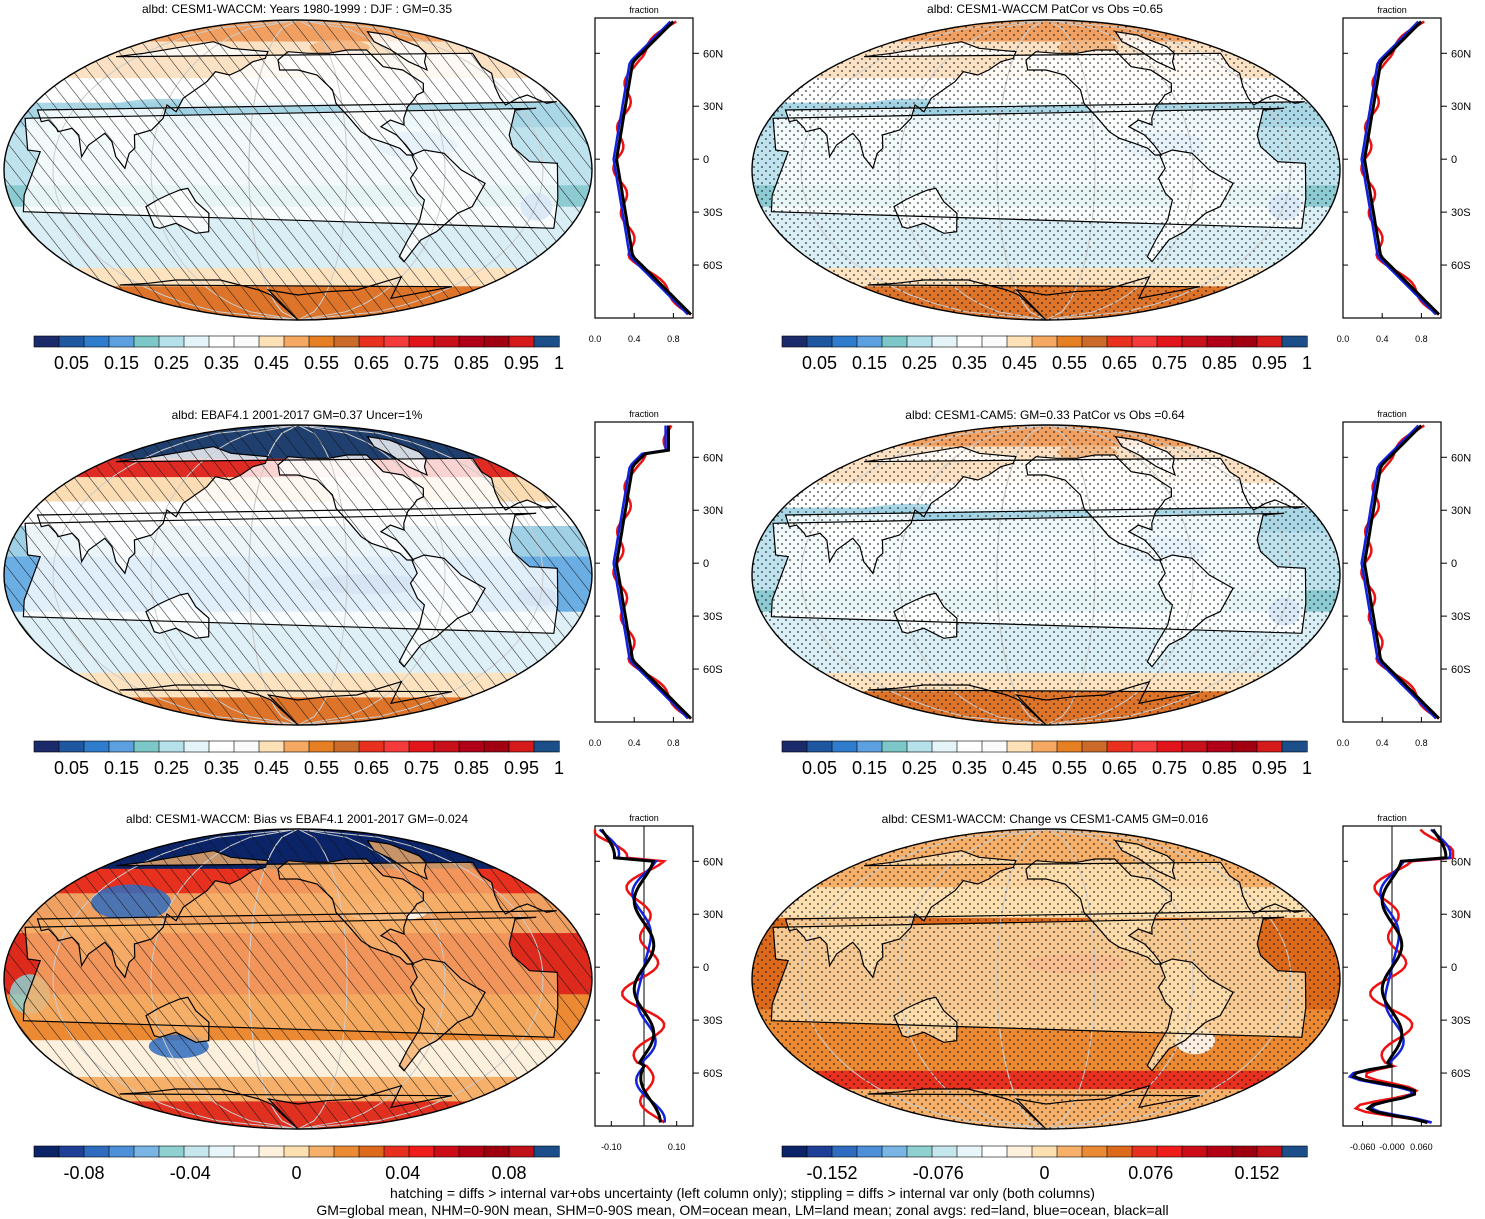 The image size is (1485, 1219). What do you see at coordinates (677, 1147) in the screenshot?
I see `value-tick-label: 0.10` at bounding box center [677, 1147].